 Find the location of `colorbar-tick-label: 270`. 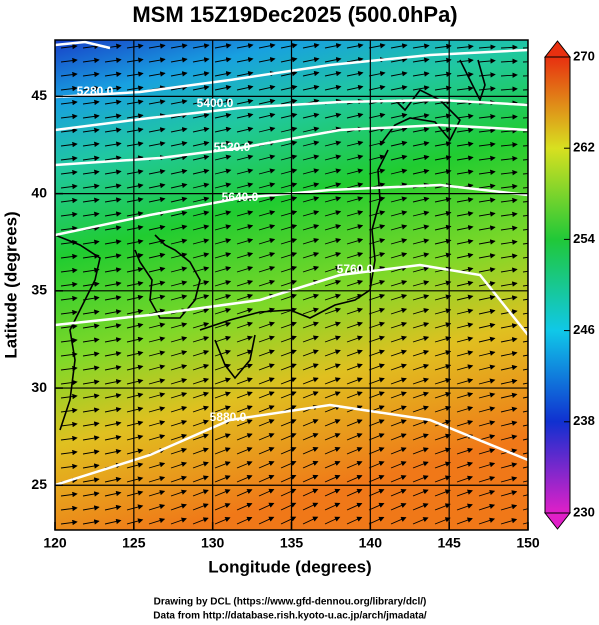

colorbar-tick-label: 270 is located at coordinates (584, 55).